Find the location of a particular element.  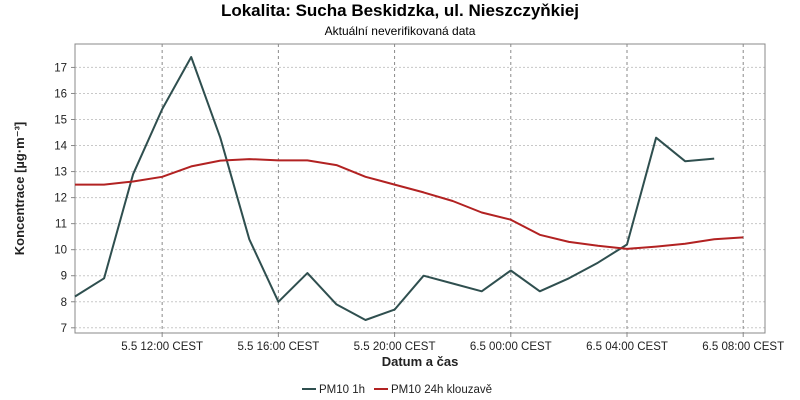

legend-label: PM10 24h klouzavě is located at coordinates (441, 390).